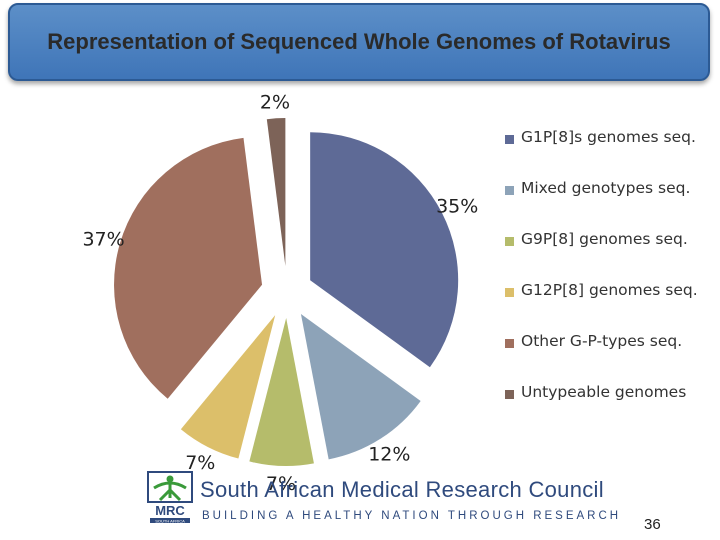 Image resolution: width=720 pixels, height=540 pixels. Describe the element at coordinates (170, 510) in the screenshot. I see `logo-text: MRC` at that location.